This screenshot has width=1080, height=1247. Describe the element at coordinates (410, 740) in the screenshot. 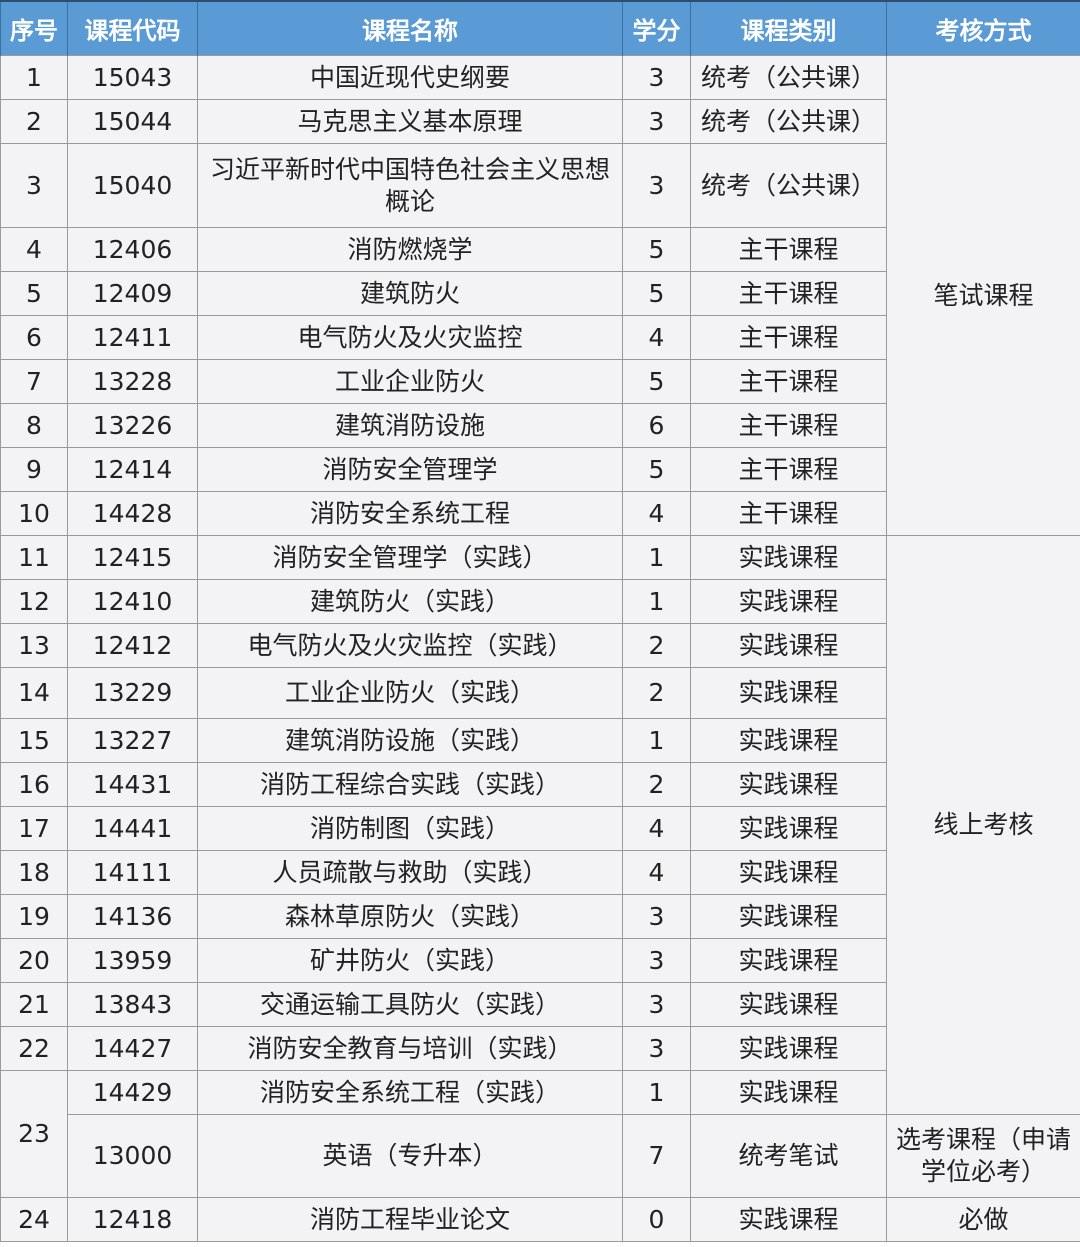

I see `cell-name: 建筑消防设施（实践）` at that location.